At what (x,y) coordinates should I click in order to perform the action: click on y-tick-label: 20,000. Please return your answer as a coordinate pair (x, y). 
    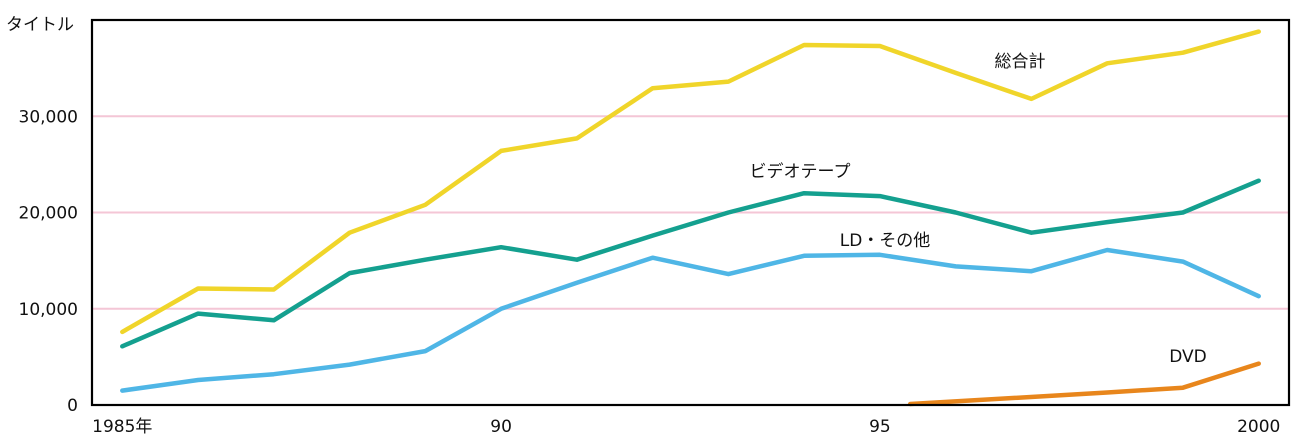
    Looking at the image, I should click on (48, 214).